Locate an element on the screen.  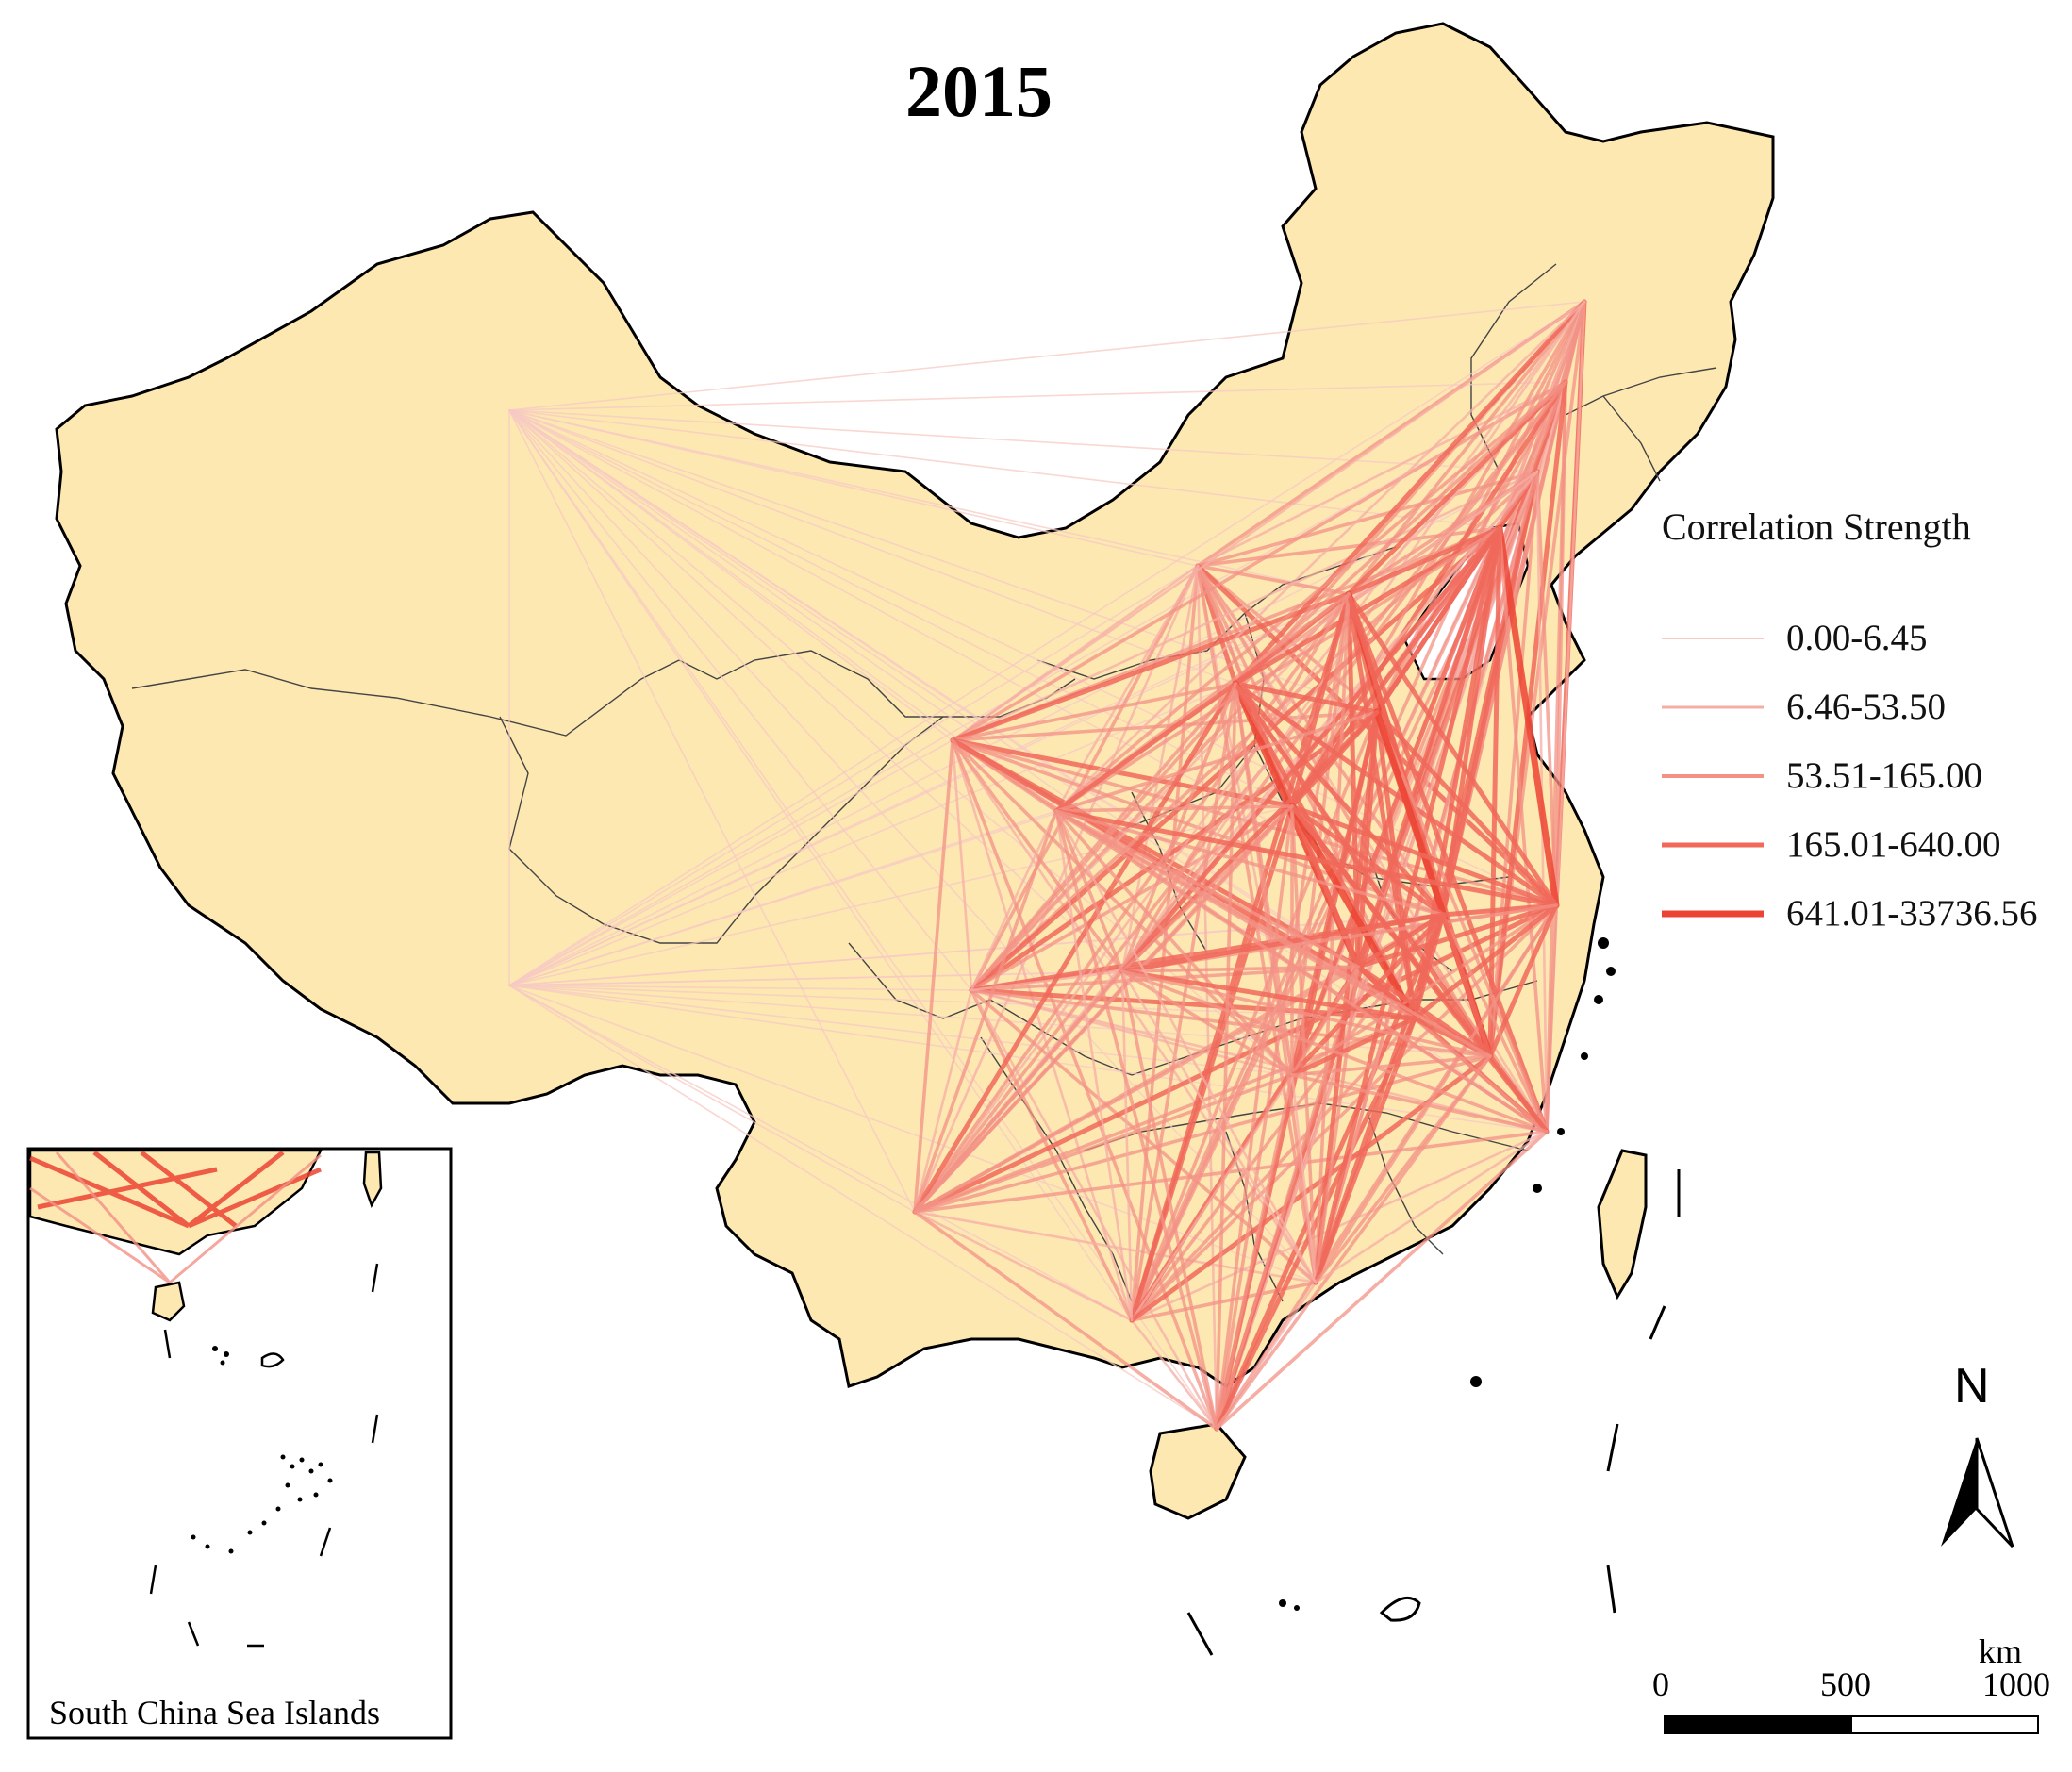
legend-label: 0.00-6.45 is located at coordinates (1857, 638).